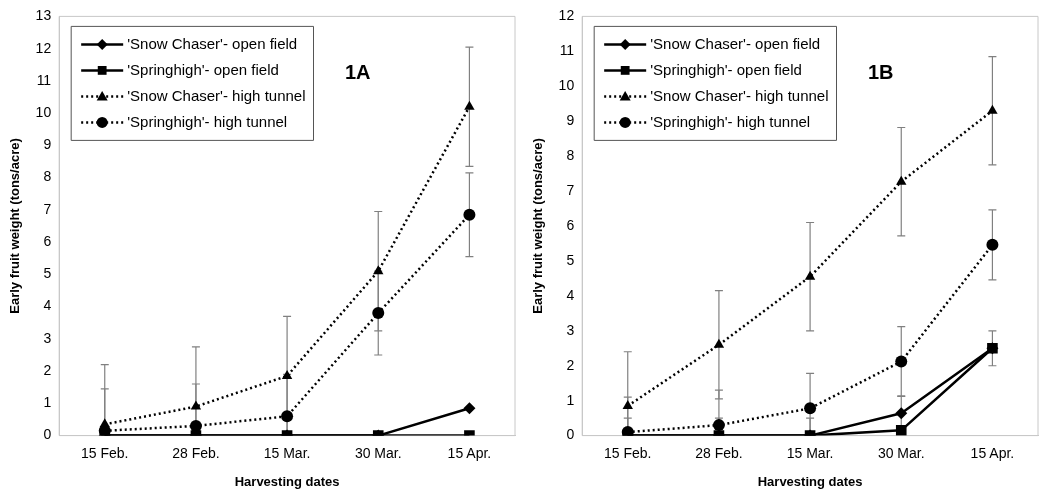  What do you see at coordinates (43, 15) in the screenshot?
I see `y-tick-label: 13` at bounding box center [43, 15].